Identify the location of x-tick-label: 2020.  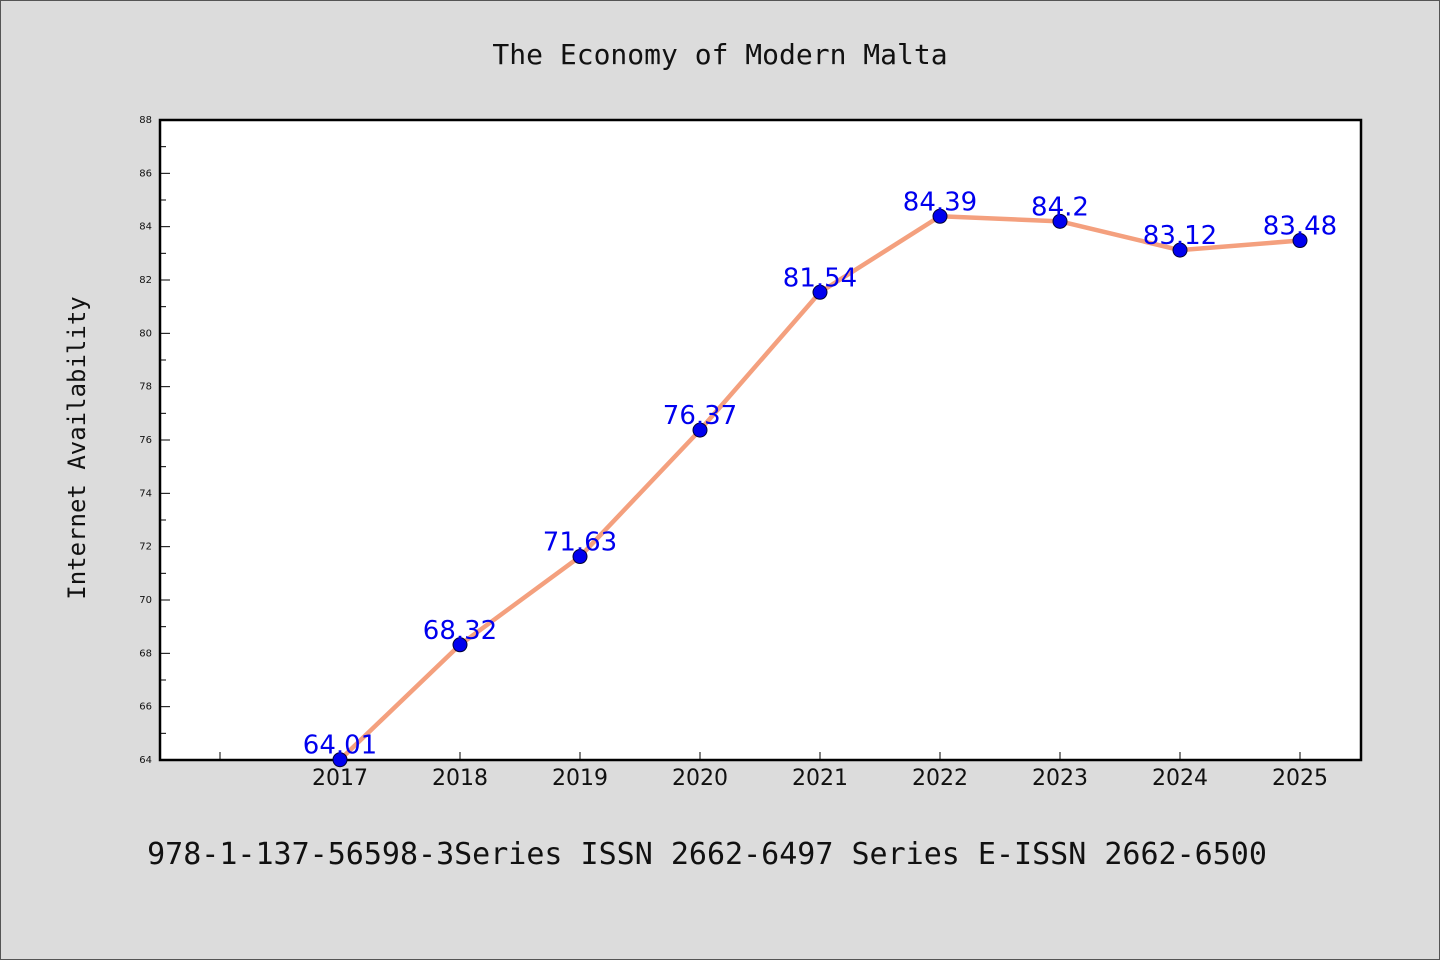
(700, 778).